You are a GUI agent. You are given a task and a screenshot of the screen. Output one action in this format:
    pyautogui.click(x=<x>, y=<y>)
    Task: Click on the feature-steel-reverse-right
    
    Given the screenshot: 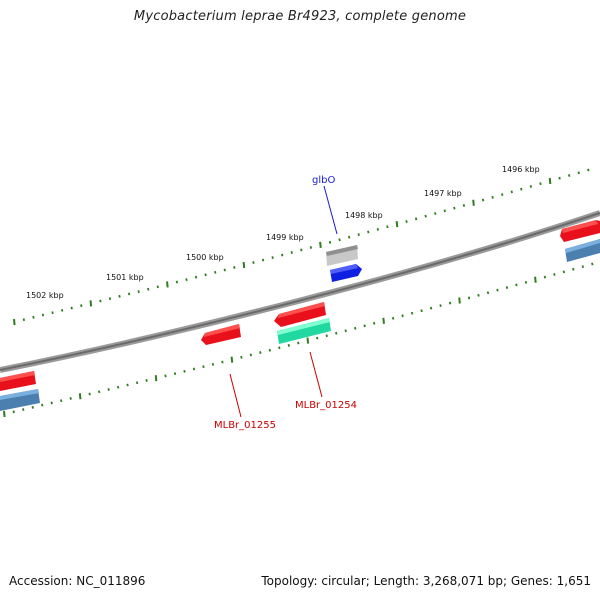 What is the action you would take?
    pyautogui.click(x=582, y=250)
    